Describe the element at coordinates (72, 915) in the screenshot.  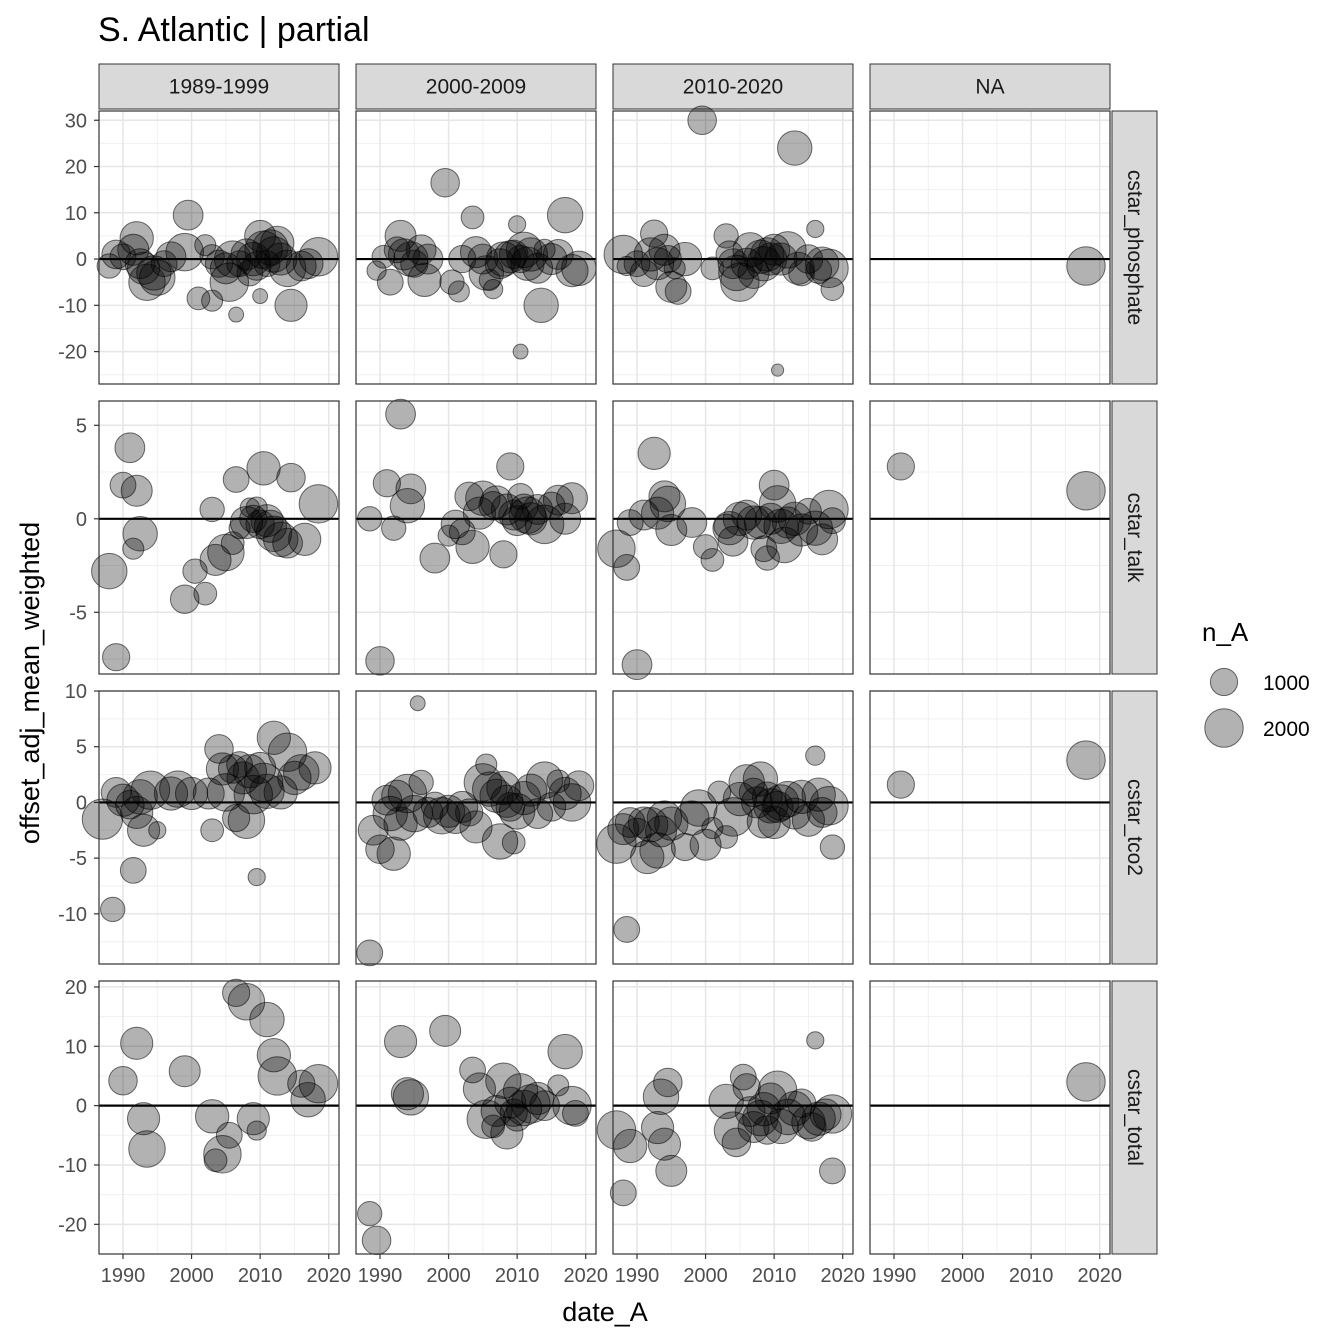
I see `y-tick-label: -10` at that location.